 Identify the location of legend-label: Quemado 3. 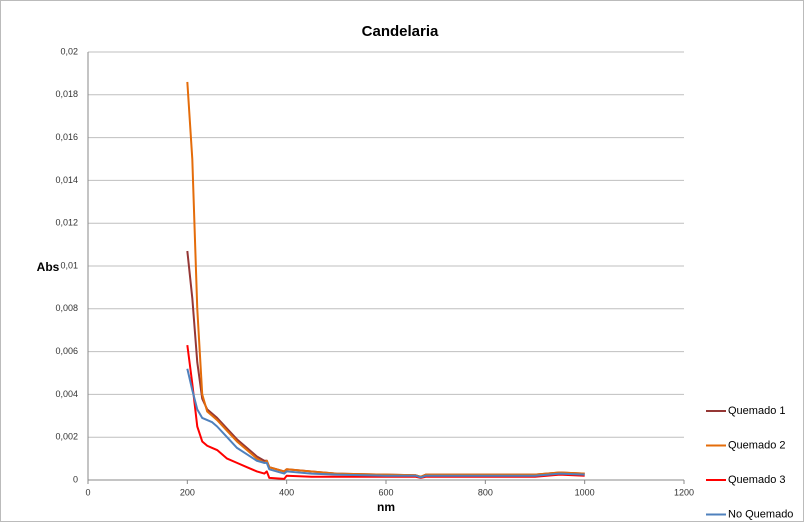
(756, 480).